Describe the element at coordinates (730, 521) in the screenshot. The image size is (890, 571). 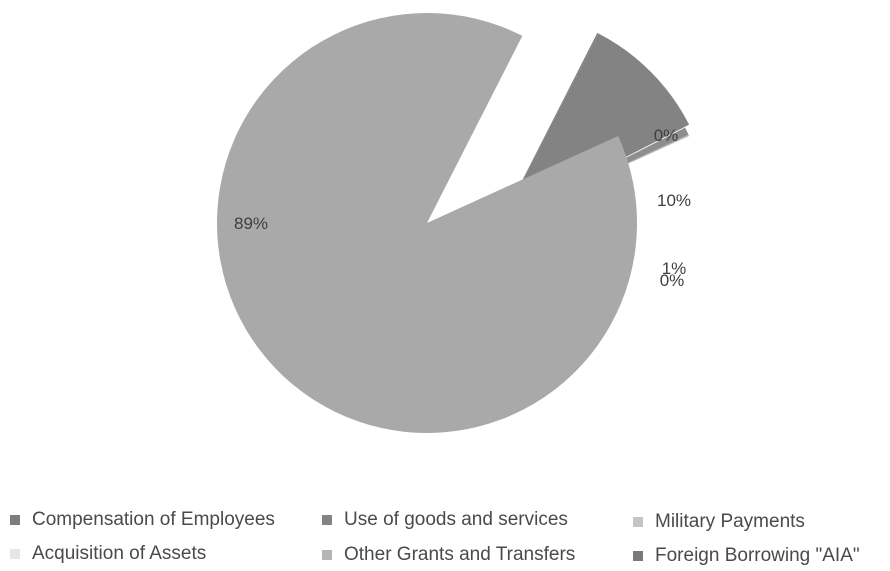
I see `legend-label: Military Payments` at that location.